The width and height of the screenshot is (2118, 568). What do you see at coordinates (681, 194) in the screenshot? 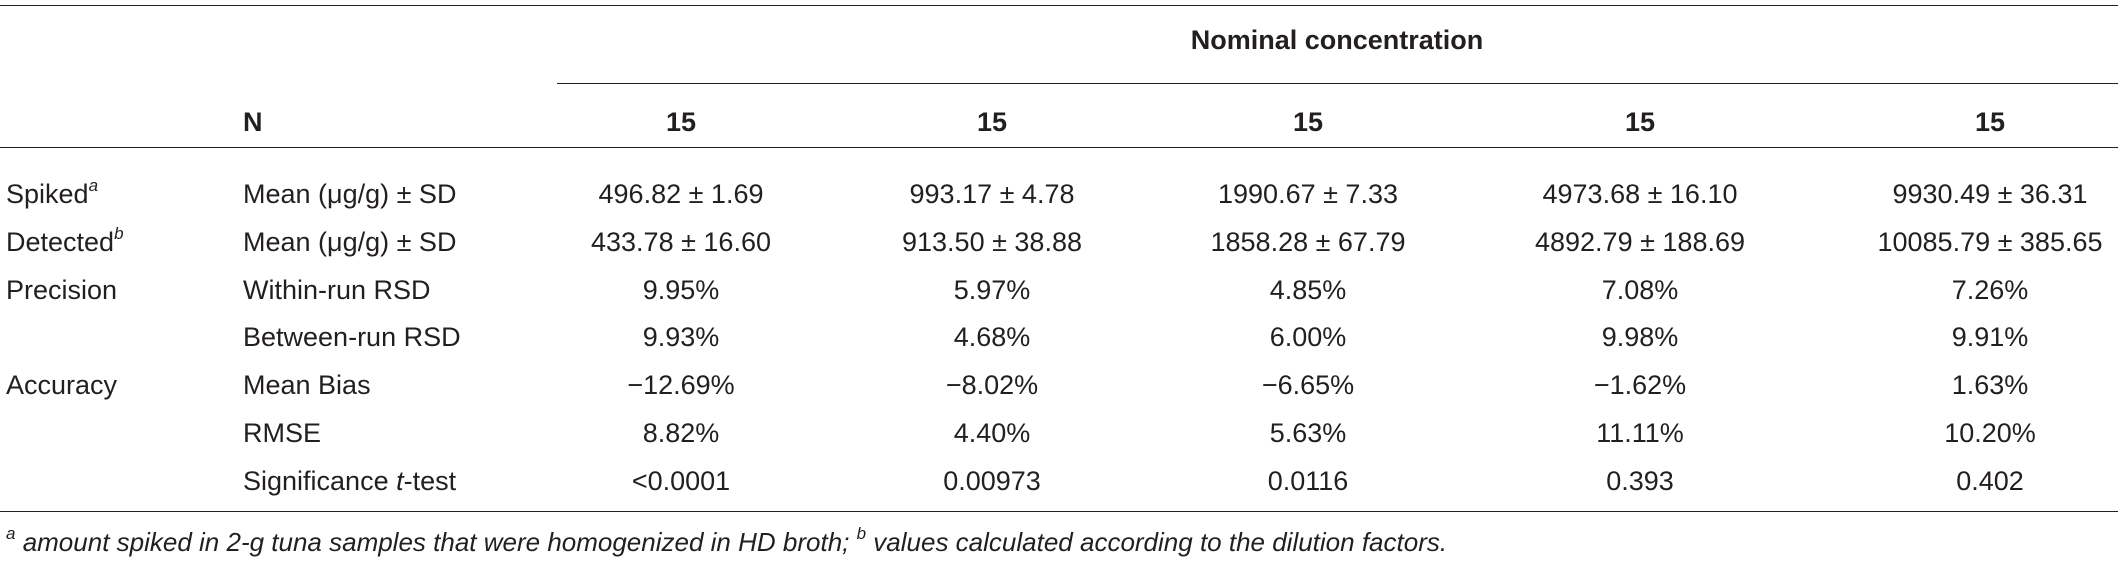
I see `table-cell: 496.82 ± 1.69` at bounding box center [681, 194].